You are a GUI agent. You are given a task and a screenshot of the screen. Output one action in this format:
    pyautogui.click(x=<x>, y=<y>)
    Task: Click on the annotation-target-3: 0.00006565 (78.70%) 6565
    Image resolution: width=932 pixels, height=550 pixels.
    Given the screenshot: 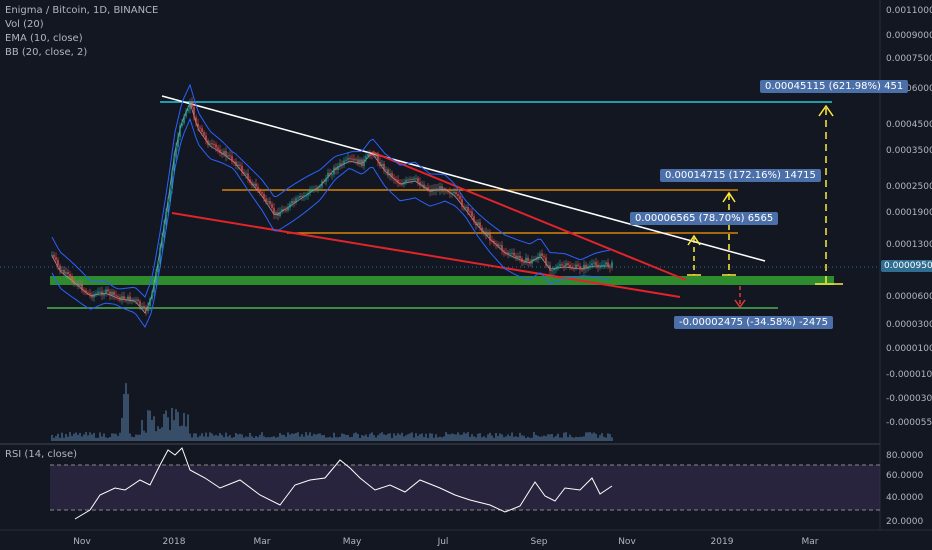 What is the action you would take?
    pyautogui.click(x=704, y=218)
    